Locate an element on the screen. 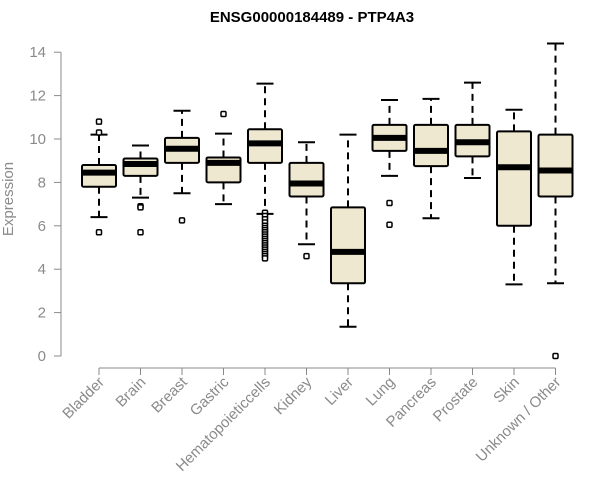 The image size is (600, 500). x-tick-label: Kidney is located at coordinates (293, 395).